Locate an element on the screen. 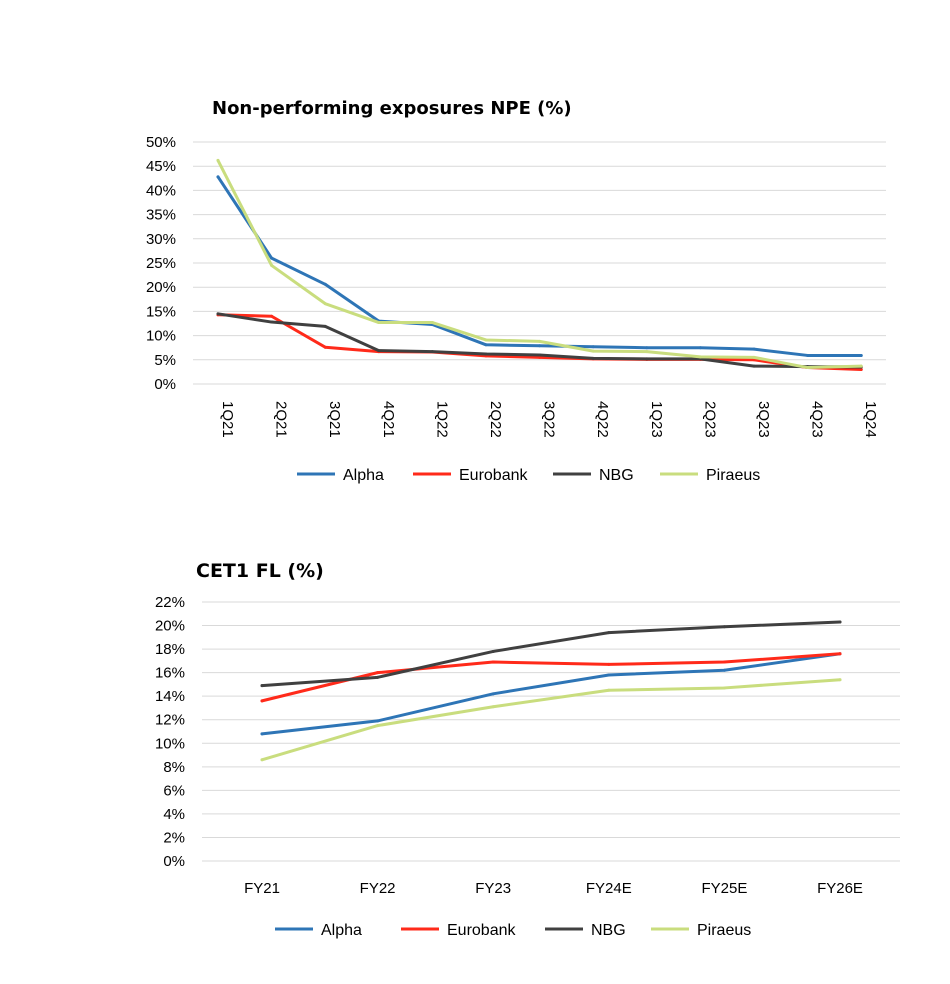  legend-label-nbg: NBG is located at coordinates (608, 930).